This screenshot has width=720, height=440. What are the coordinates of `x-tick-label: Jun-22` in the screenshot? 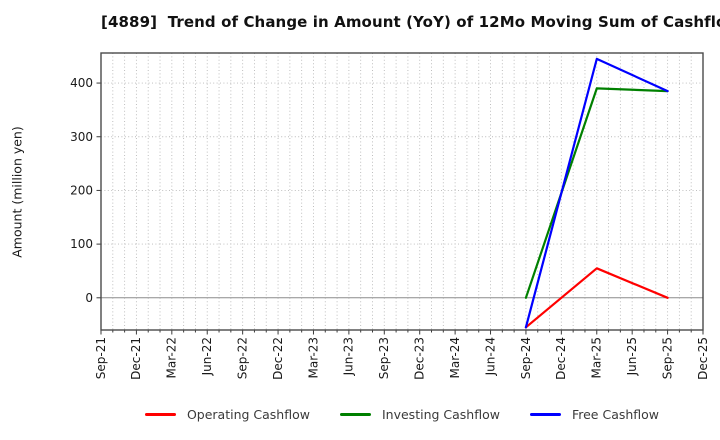 It's located at (207, 356).